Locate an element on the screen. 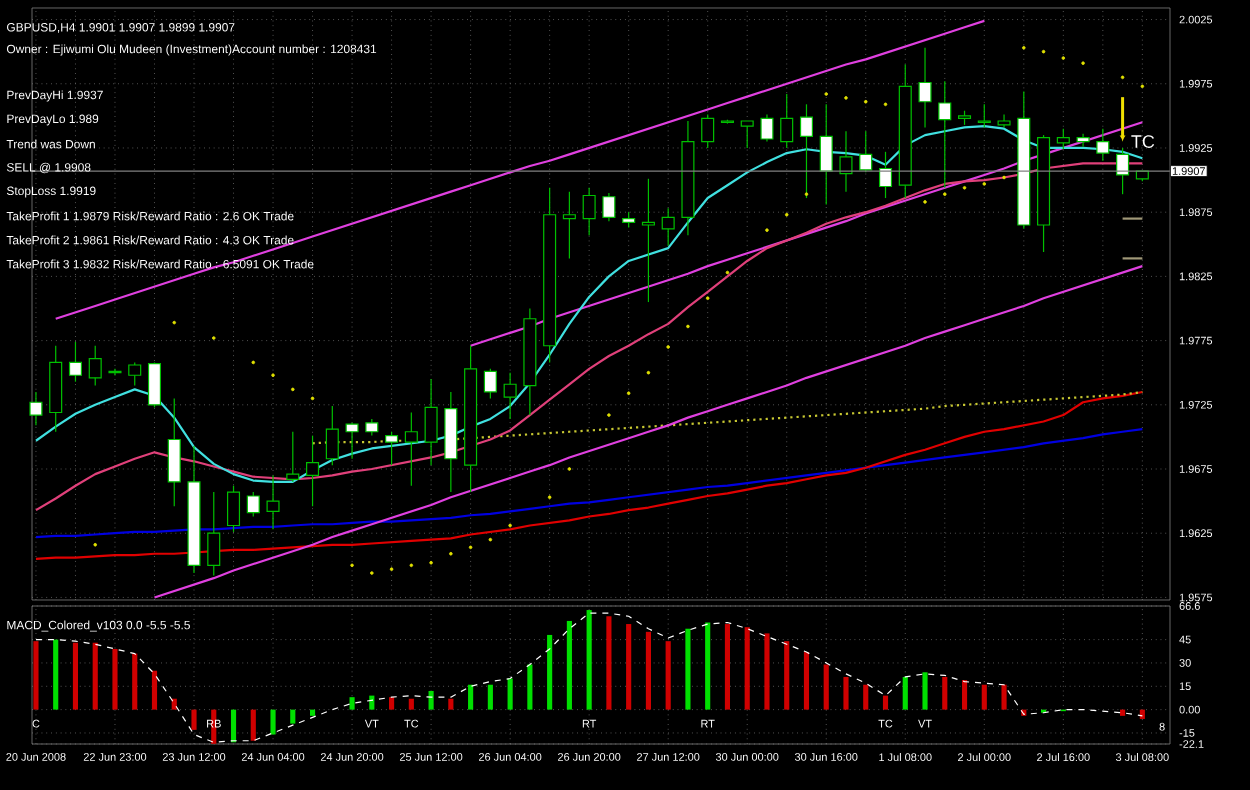 The width and height of the screenshot is (1250, 790). annotation: TC is located at coordinates (1143, 141).